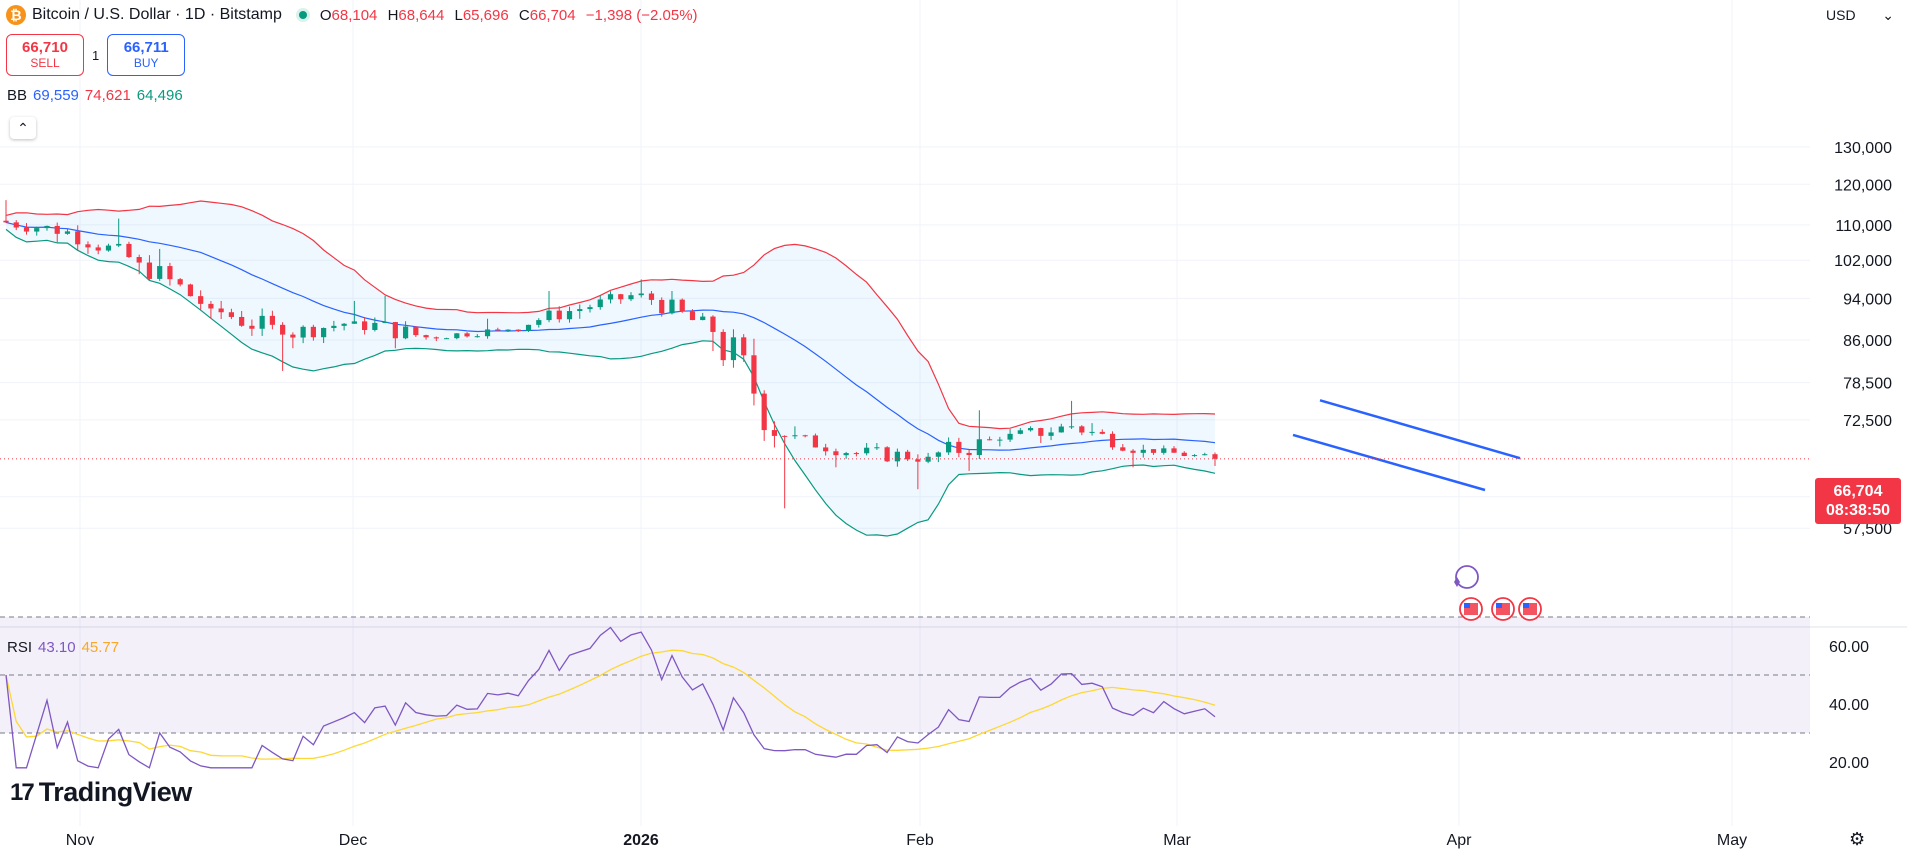  What do you see at coordinates (107, 95) in the screenshot?
I see `bb-upper-value: 74,621` at bounding box center [107, 95].